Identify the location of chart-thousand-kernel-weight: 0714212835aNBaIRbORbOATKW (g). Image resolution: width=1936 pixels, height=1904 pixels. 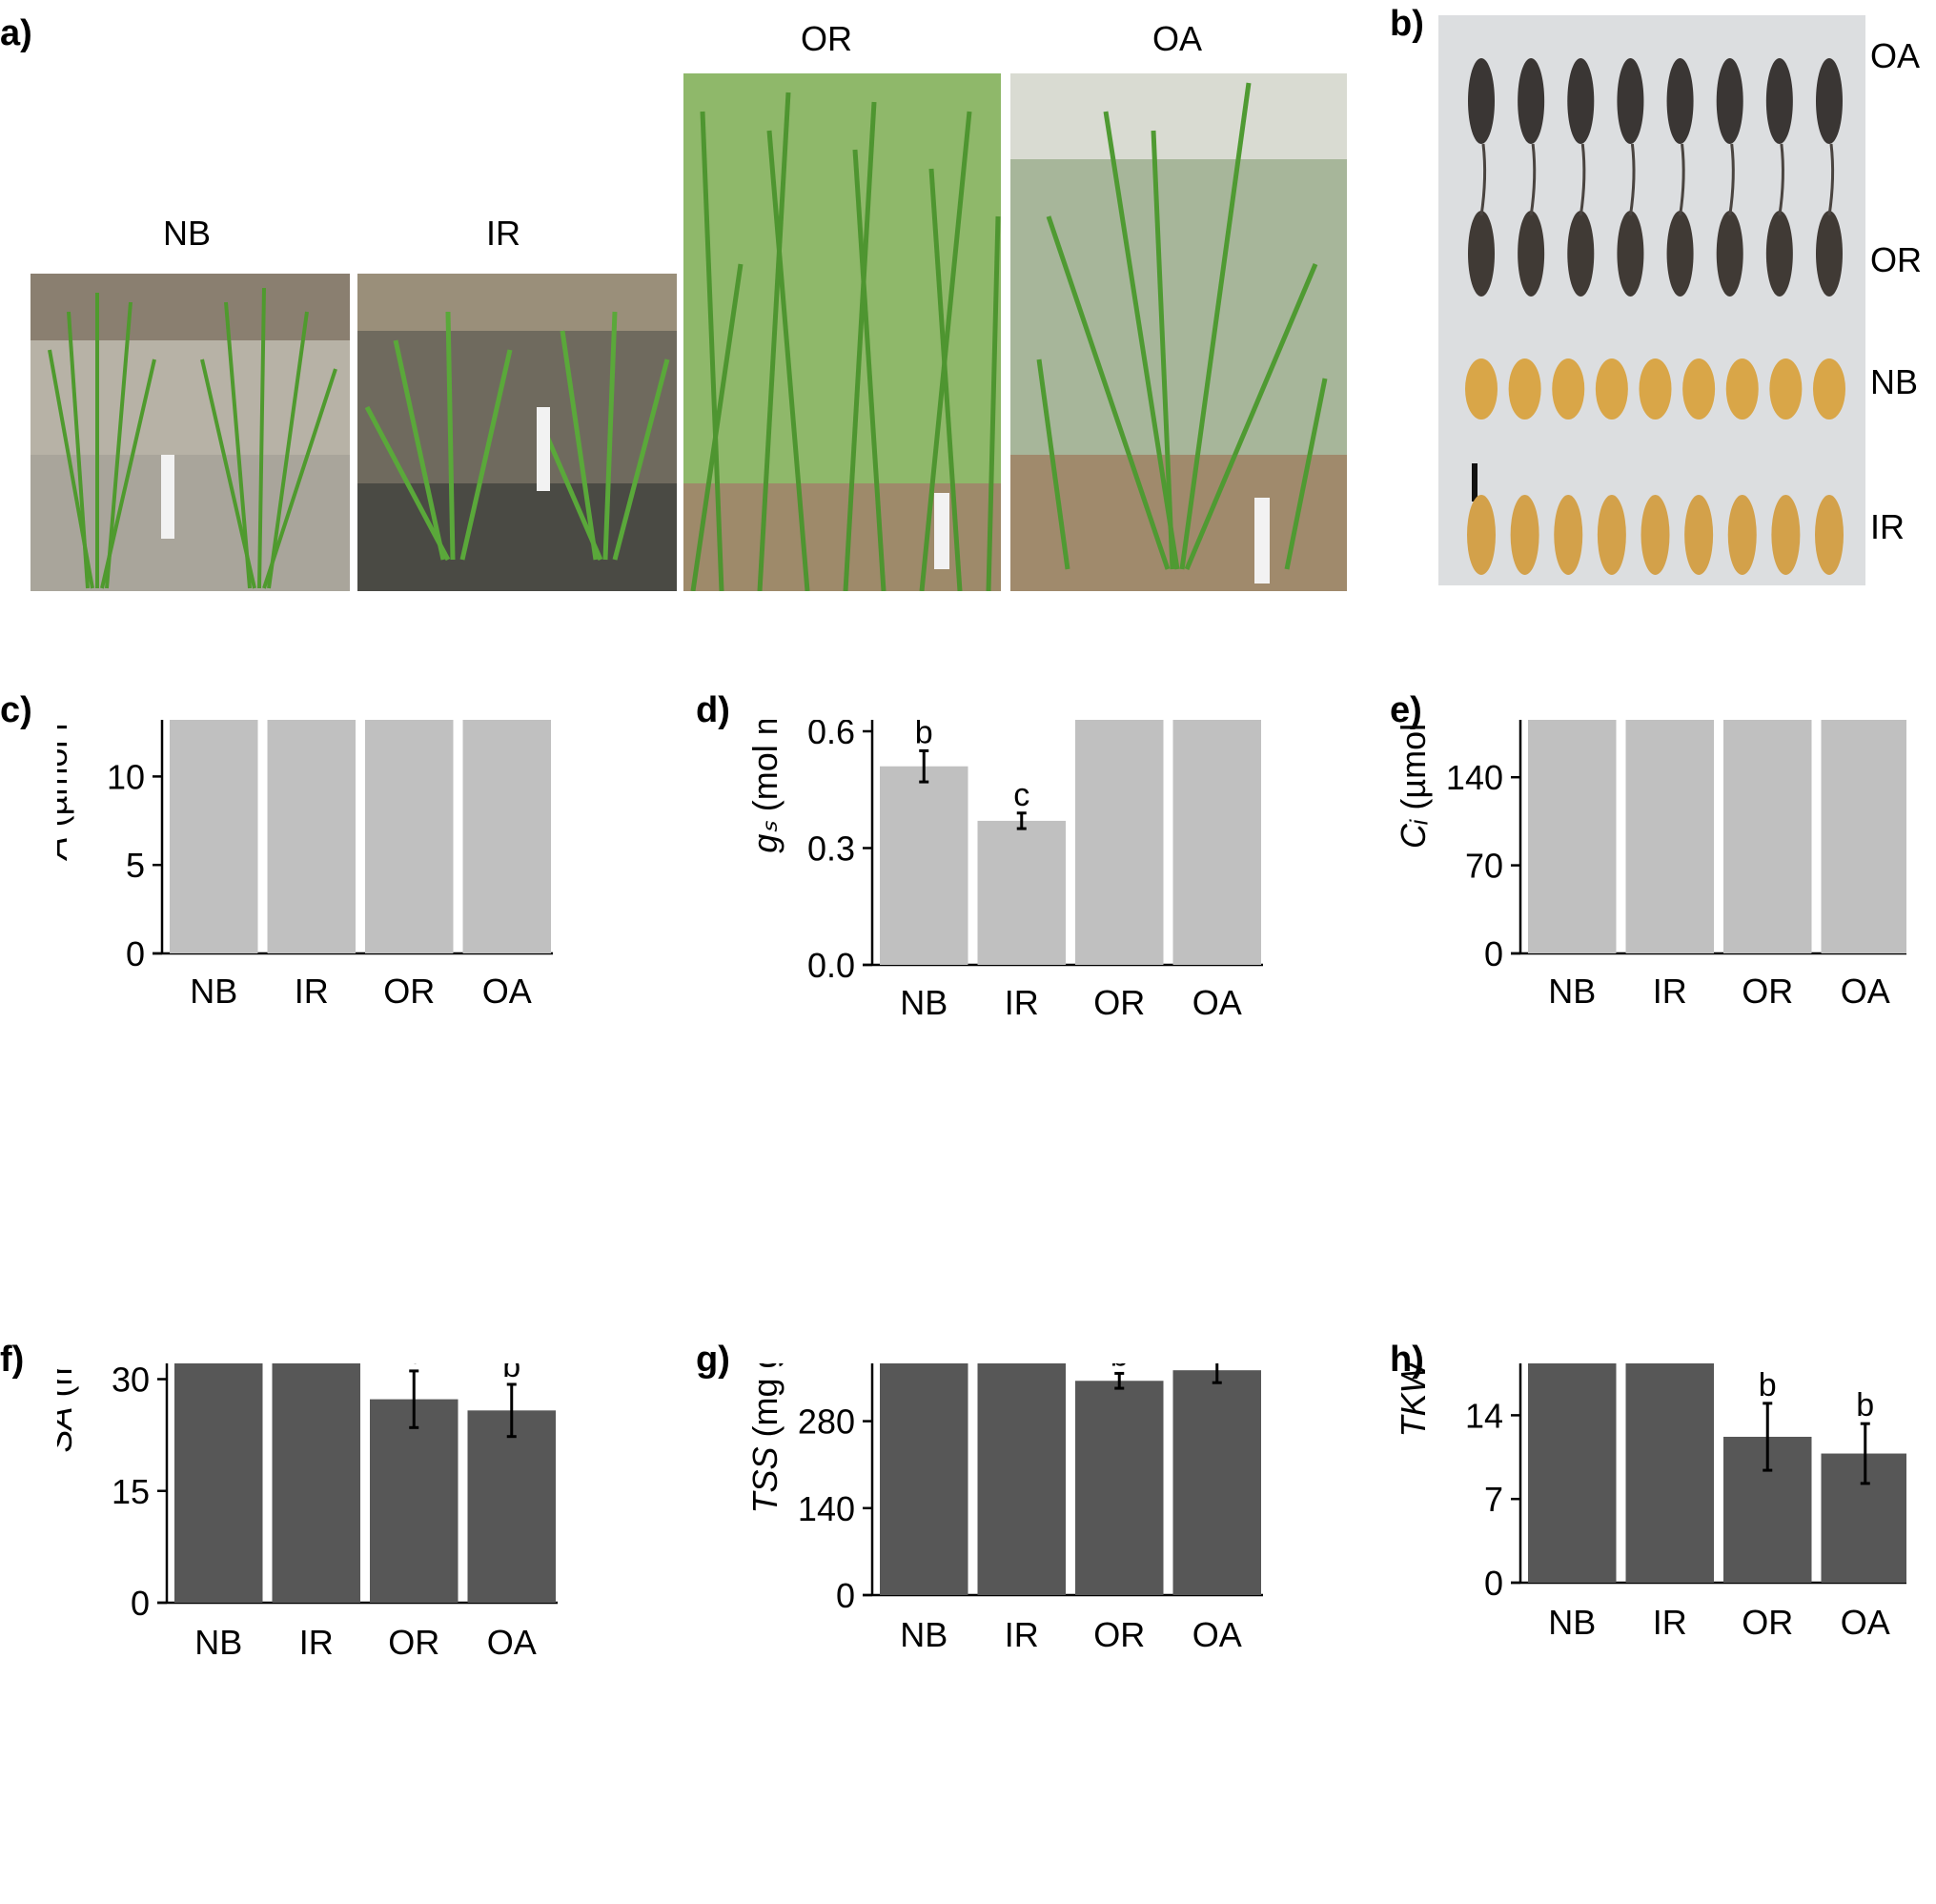
(1650, 1503).